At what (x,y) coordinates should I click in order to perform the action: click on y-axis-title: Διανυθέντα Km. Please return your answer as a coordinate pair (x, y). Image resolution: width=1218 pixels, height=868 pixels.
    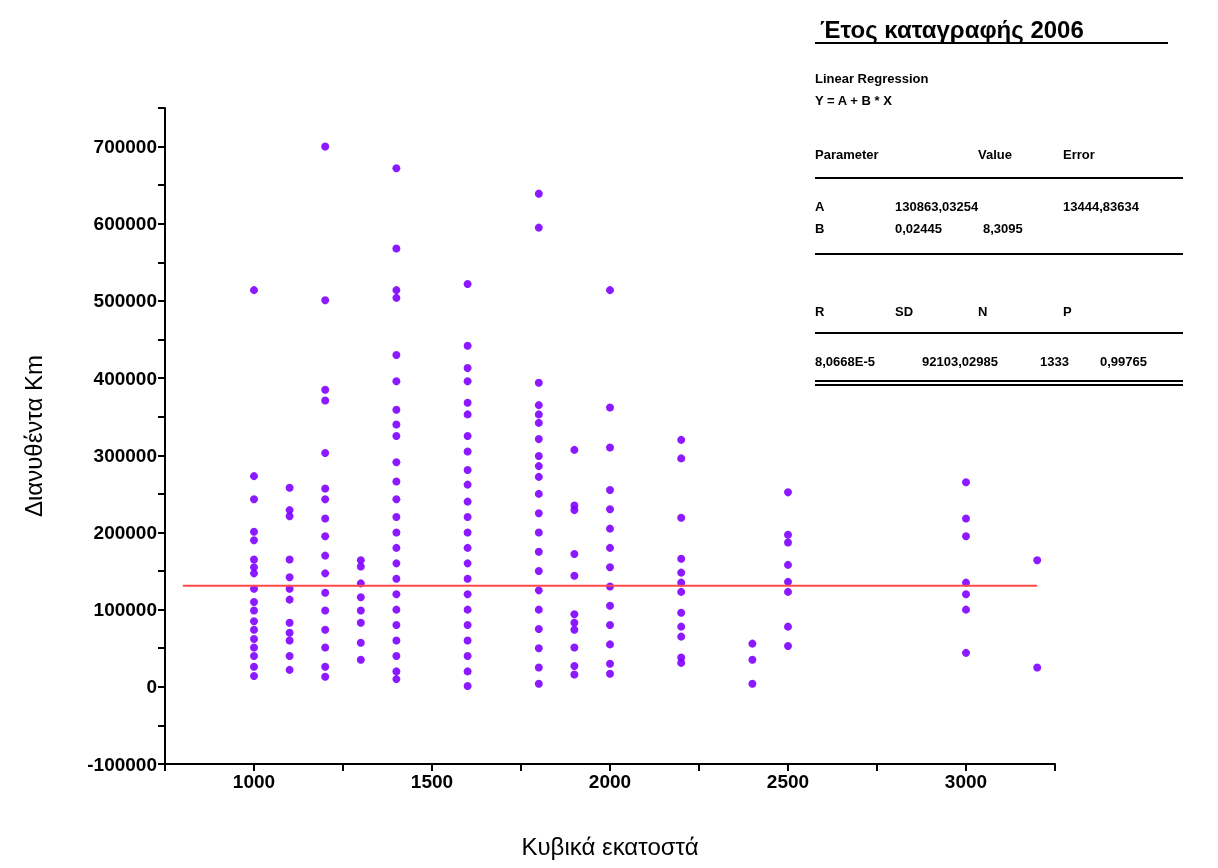
    Looking at the image, I should click on (33, 436).